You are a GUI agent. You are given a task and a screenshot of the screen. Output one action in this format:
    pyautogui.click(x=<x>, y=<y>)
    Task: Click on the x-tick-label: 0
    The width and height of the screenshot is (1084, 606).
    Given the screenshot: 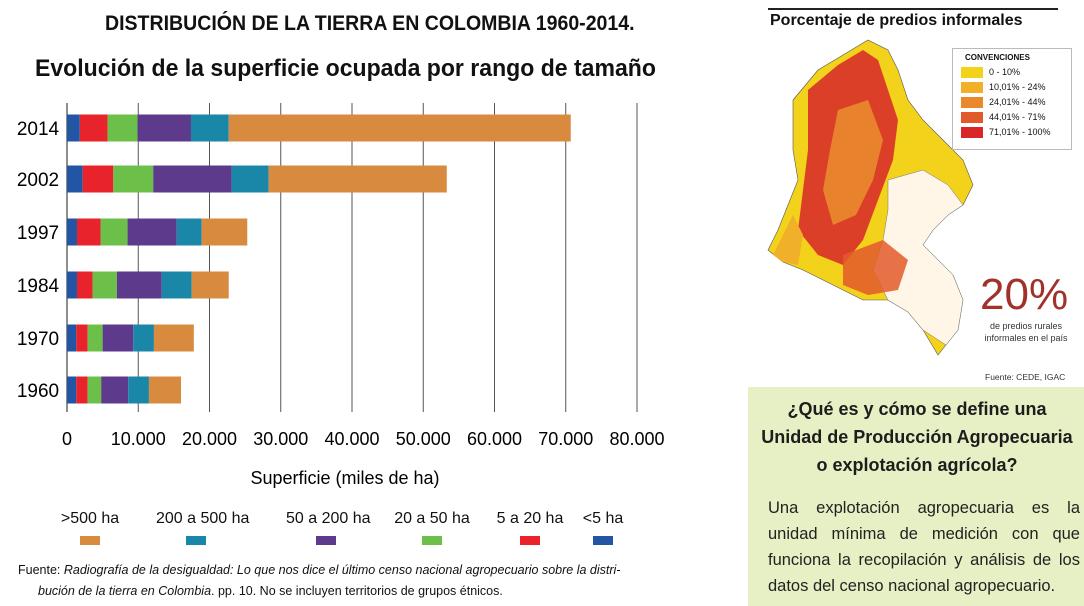 What is the action you would take?
    pyautogui.click(x=67, y=439)
    